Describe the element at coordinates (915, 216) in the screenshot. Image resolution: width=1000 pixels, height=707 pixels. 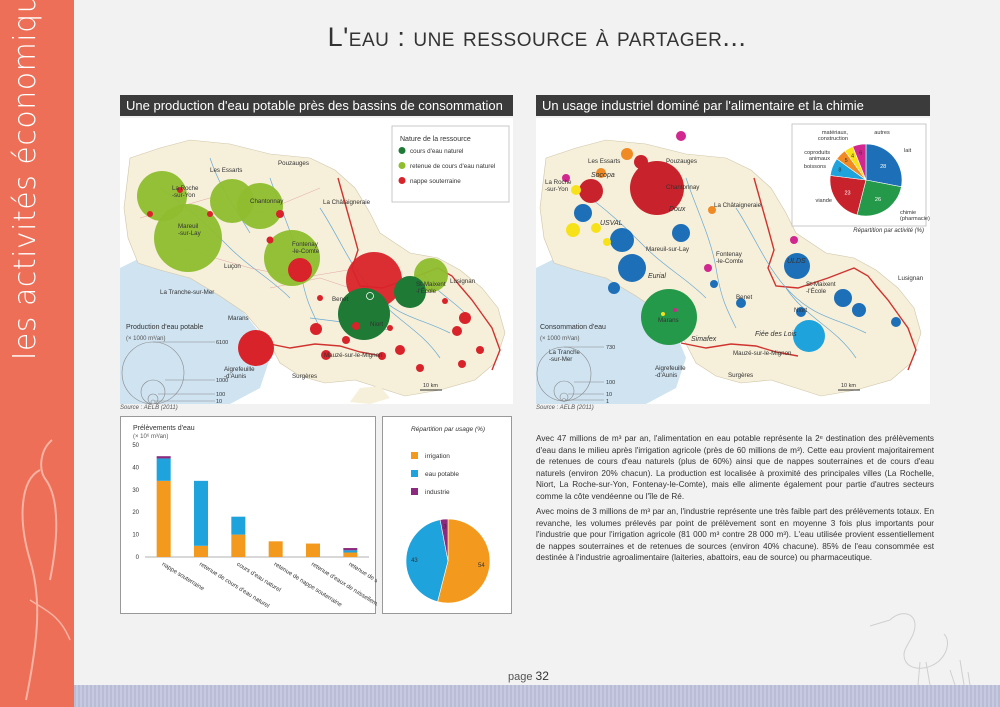
I see `pie-category-label: chimie (pharmacie)` at that location.